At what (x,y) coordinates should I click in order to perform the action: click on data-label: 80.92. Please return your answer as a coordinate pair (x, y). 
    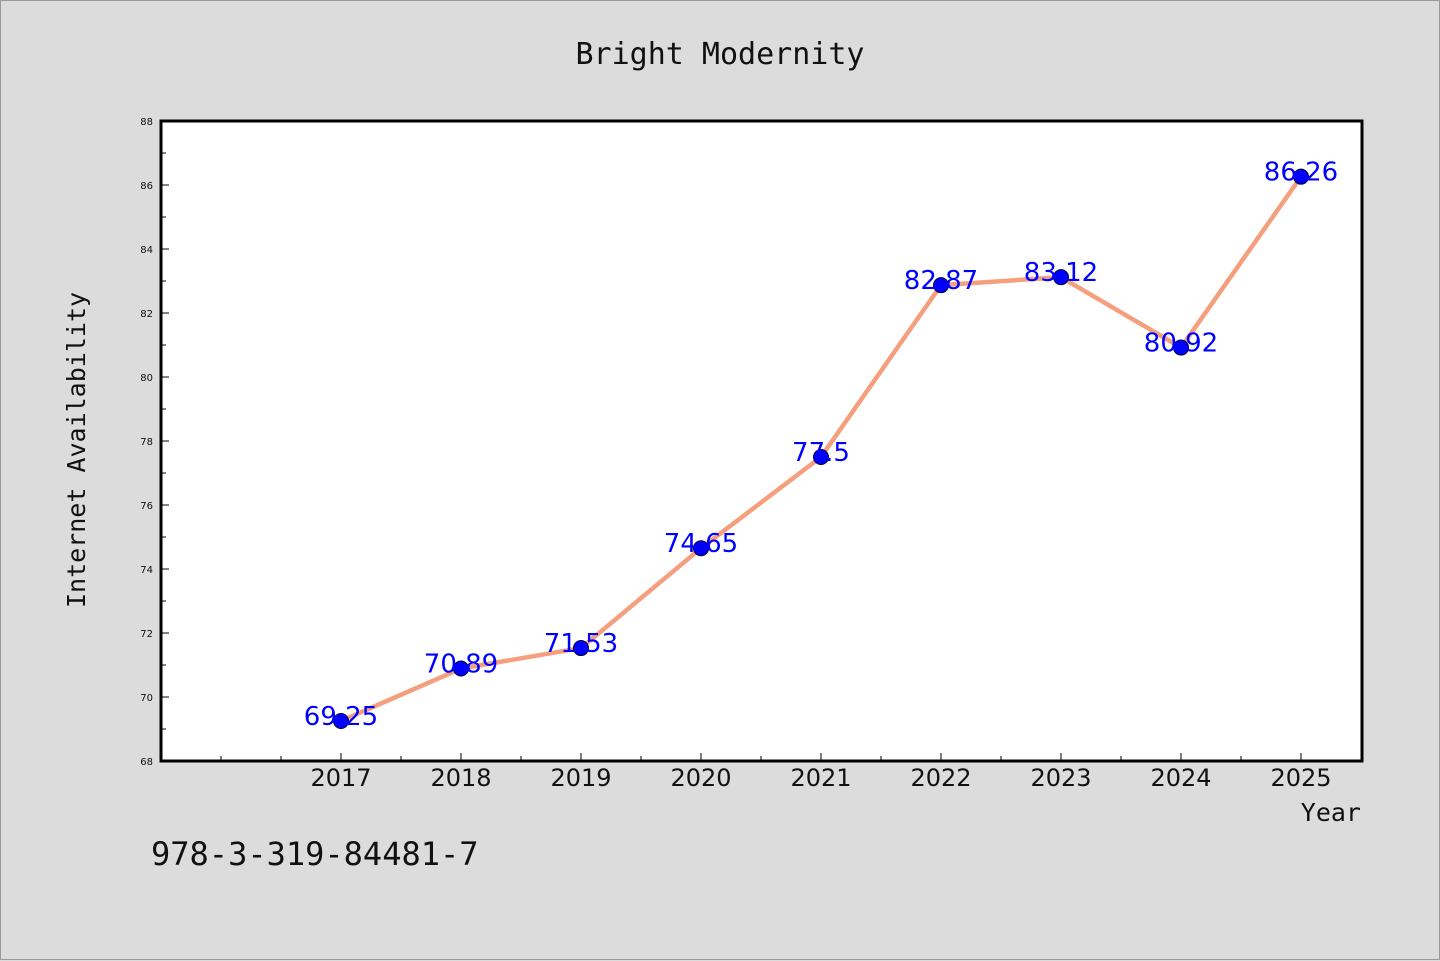
    Looking at the image, I should click on (1181, 344).